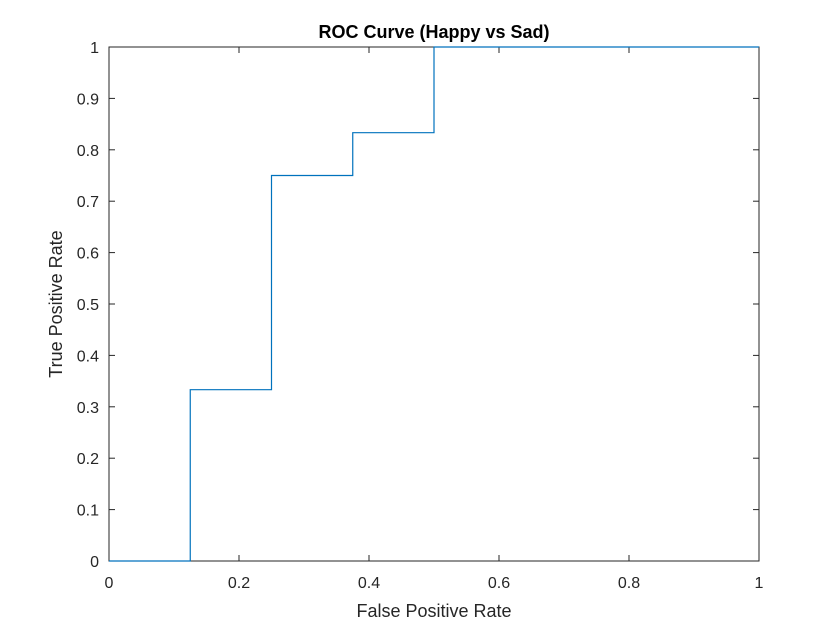 The image size is (840, 630). What do you see at coordinates (369, 583) in the screenshot?
I see `x-tick-label: 0.4` at bounding box center [369, 583].